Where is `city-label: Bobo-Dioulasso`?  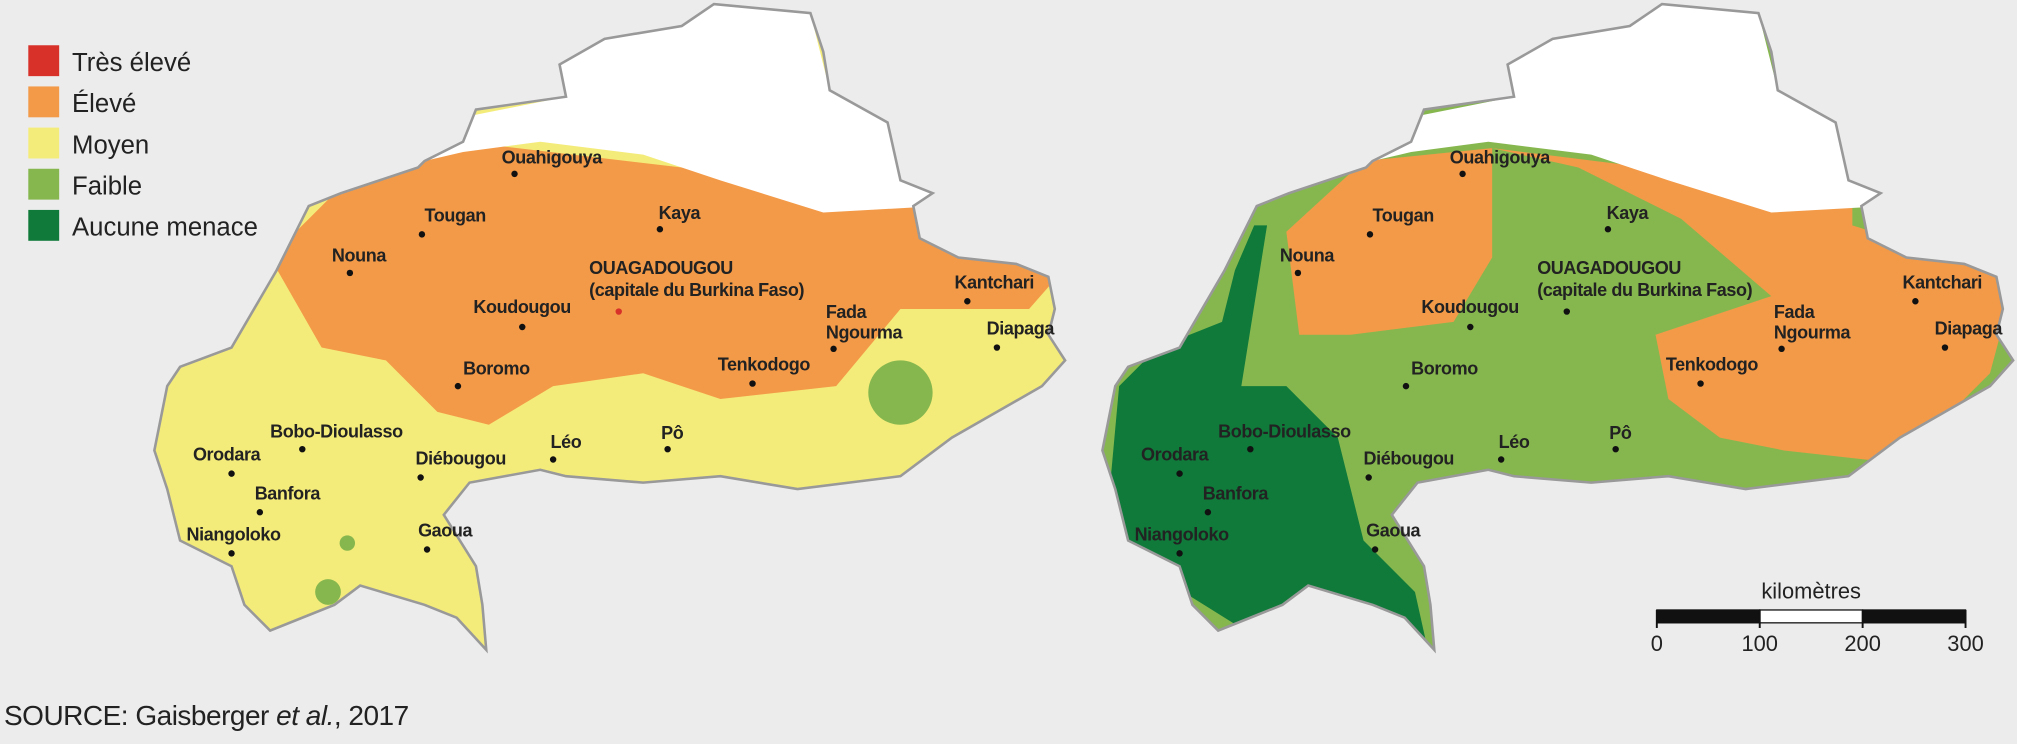
city-label: Bobo-Dioulasso is located at coordinates (336, 432).